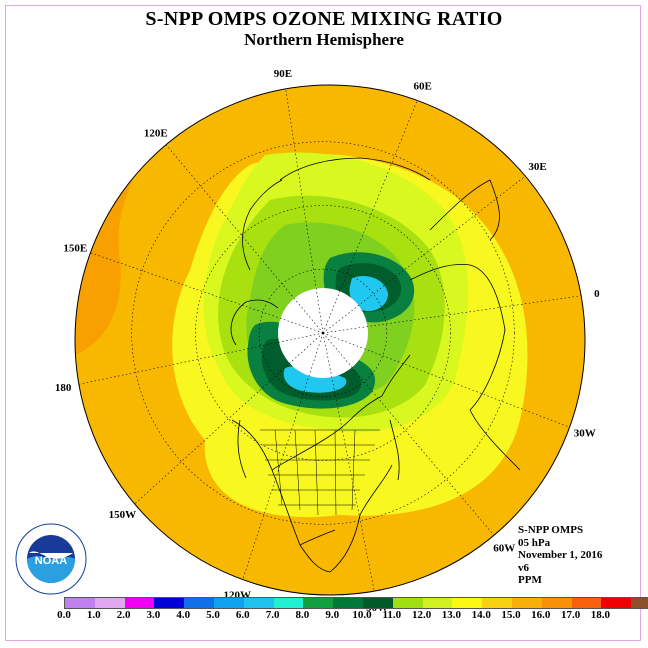 This screenshot has height=648, width=648. Describe the element at coordinates (75, 248) in the screenshot. I see `longitude-label: 150E` at that location.